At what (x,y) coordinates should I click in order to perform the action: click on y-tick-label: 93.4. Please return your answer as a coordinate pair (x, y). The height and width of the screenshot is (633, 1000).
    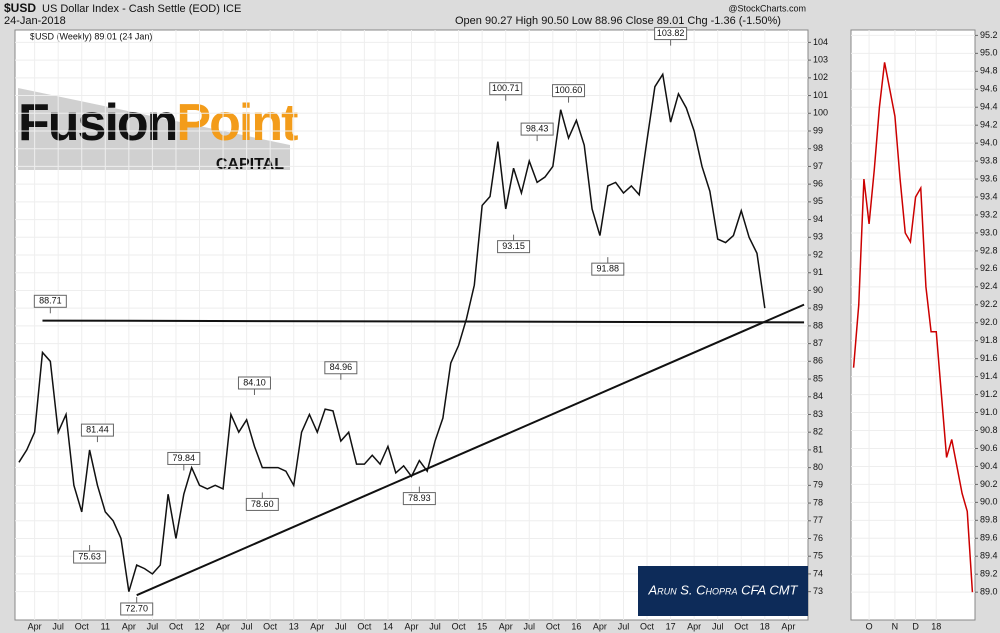
    Looking at the image, I should click on (989, 196).